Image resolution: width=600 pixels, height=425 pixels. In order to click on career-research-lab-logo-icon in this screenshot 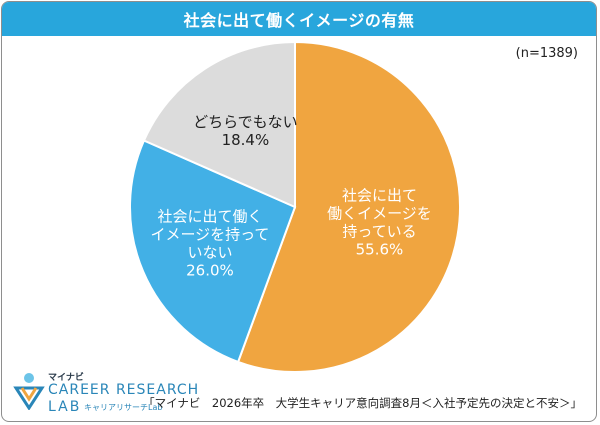, I will do `click(29, 391)`.